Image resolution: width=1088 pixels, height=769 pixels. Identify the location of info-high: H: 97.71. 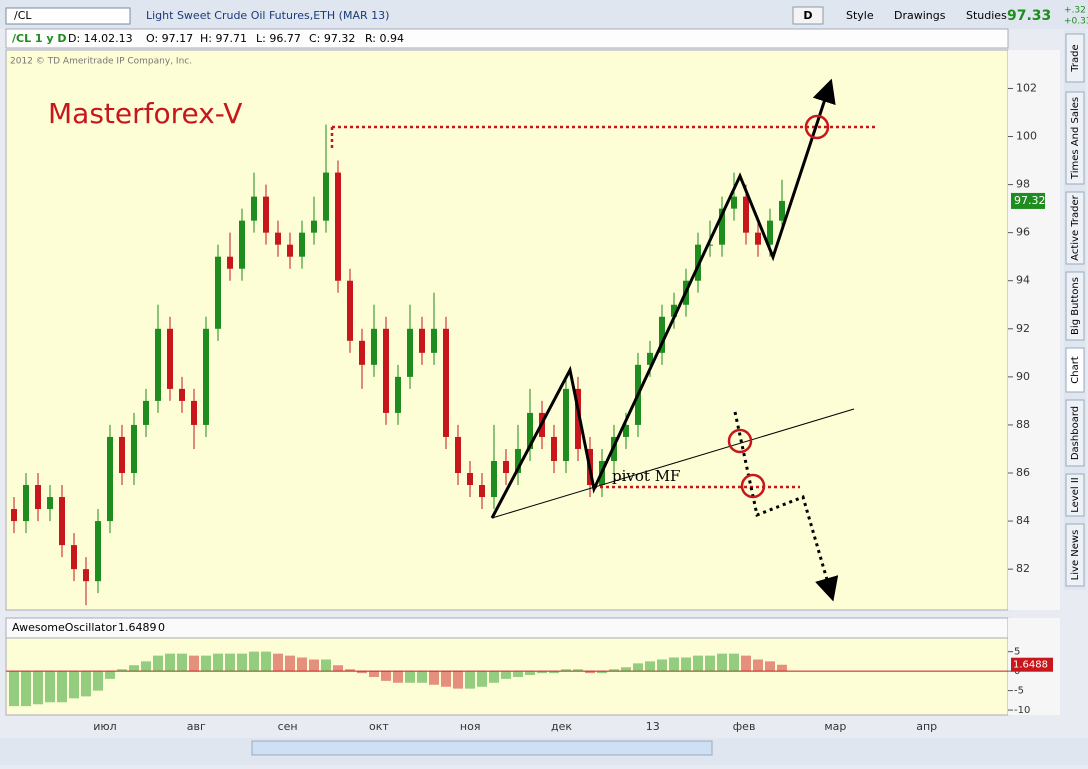
(223, 38).